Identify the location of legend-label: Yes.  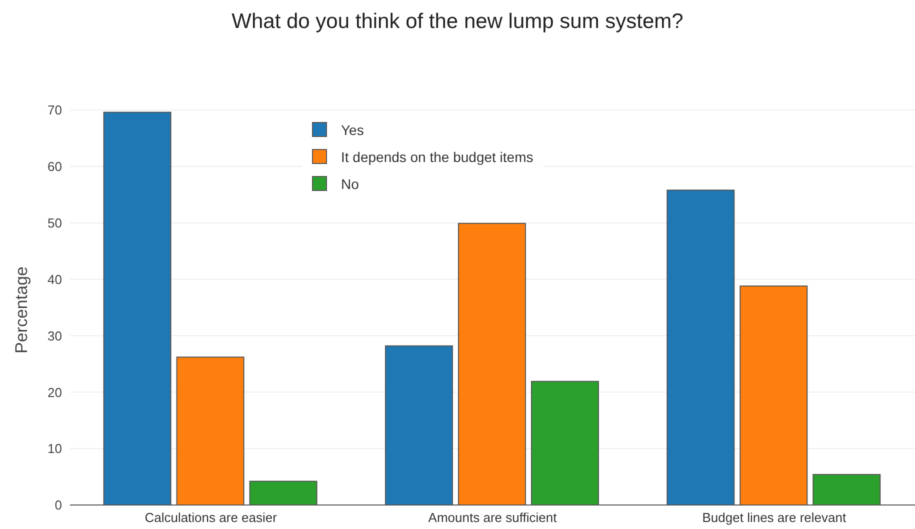
(352, 130).